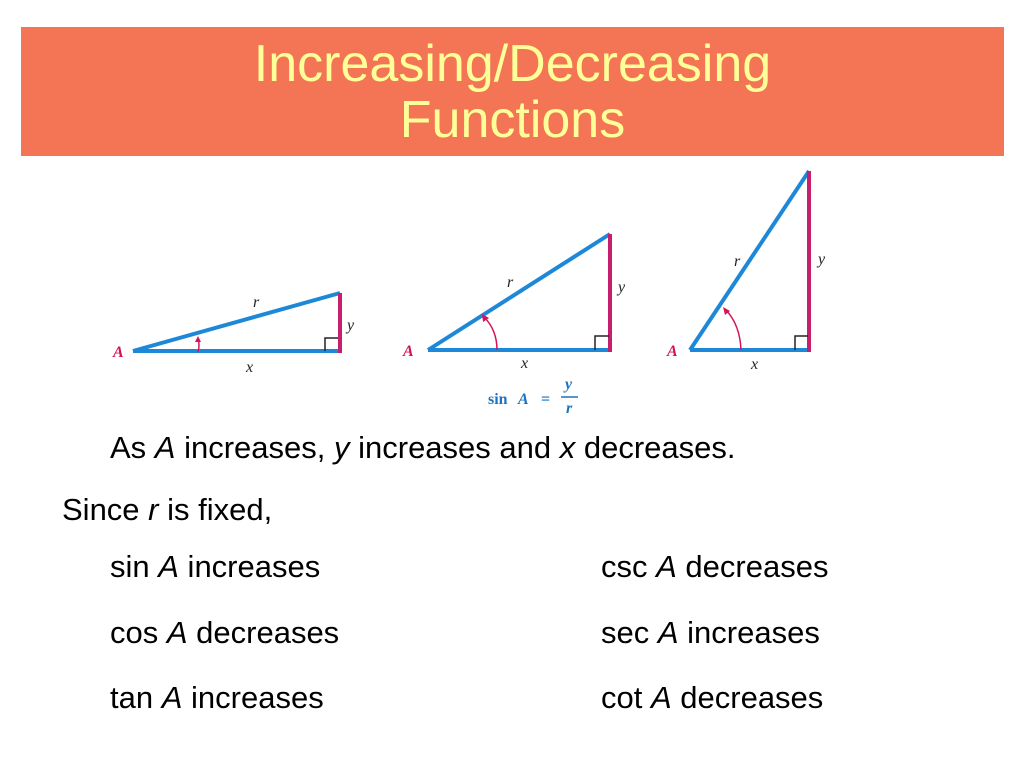 This screenshot has height=768, width=1024. Describe the element at coordinates (138, 632) in the screenshot. I see `row-fn: cos` at that location.